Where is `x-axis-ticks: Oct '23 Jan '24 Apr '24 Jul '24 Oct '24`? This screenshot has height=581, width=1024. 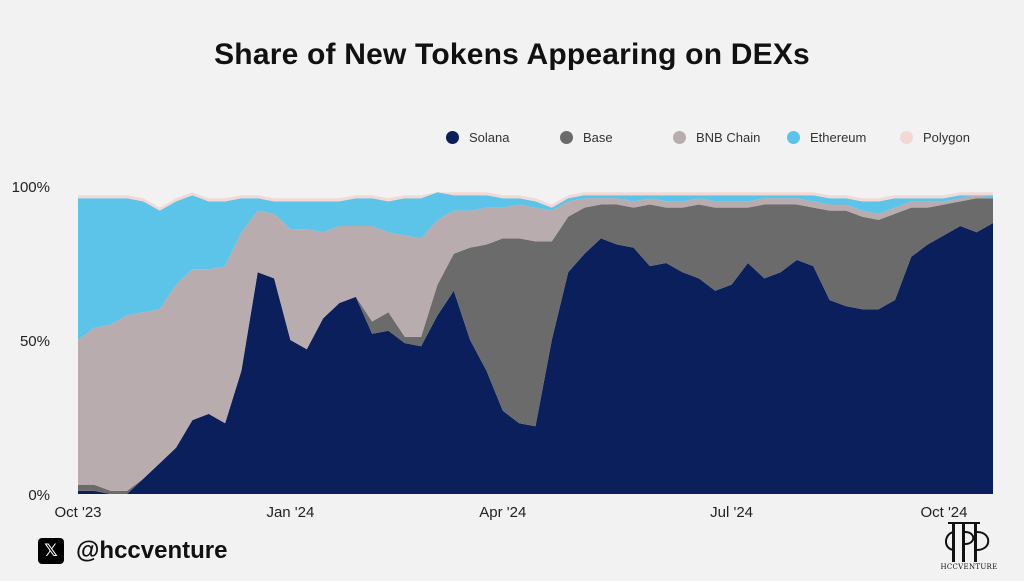
x-axis-ticks: Oct '23 Jan '24 Apr '24 Jul '24 Oct '24 is located at coordinates (510, 512).